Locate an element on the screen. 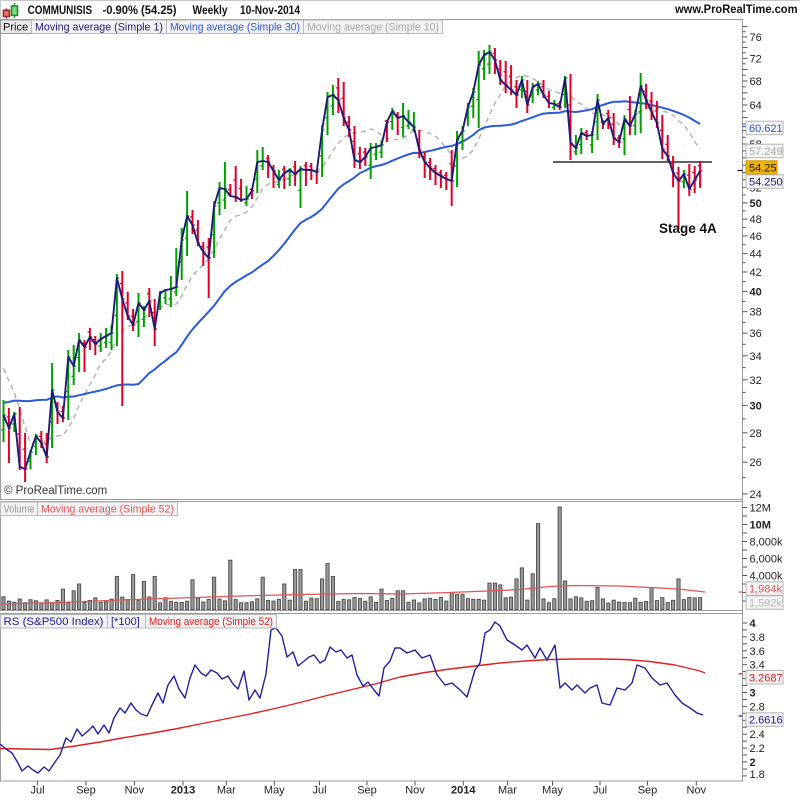 This screenshot has height=800, width=800. svg-text: Price is located at coordinates (15, 28).